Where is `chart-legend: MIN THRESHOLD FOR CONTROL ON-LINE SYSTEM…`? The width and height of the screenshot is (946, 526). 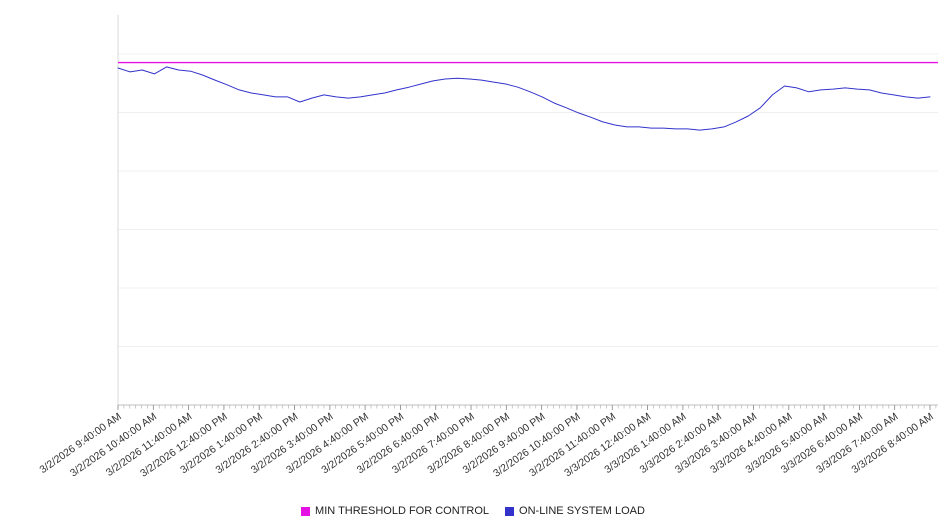 chart-legend: MIN THRESHOLD FOR CONTROL ON-LINE SYSTEM… is located at coordinates (473, 511).